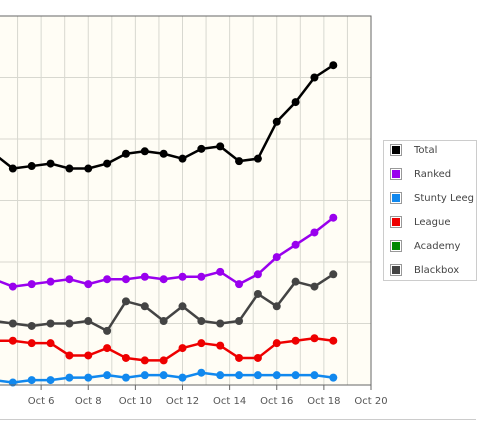 The height and width of the screenshot is (423, 504). What do you see at coordinates (169, 349) in the screenshot?
I see `series-league` at bounding box center [169, 349].